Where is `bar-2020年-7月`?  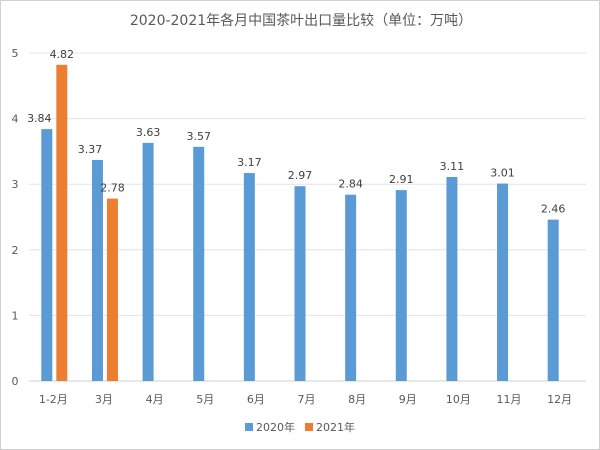
bar-2020年-7月 is located at coordinates (300, 283).